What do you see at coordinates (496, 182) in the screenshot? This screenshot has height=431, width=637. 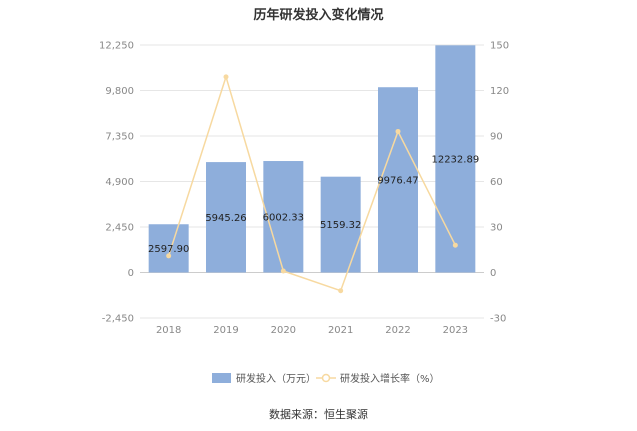 I see `y-right-tick-label: 60` at bounding box center [496, 182].